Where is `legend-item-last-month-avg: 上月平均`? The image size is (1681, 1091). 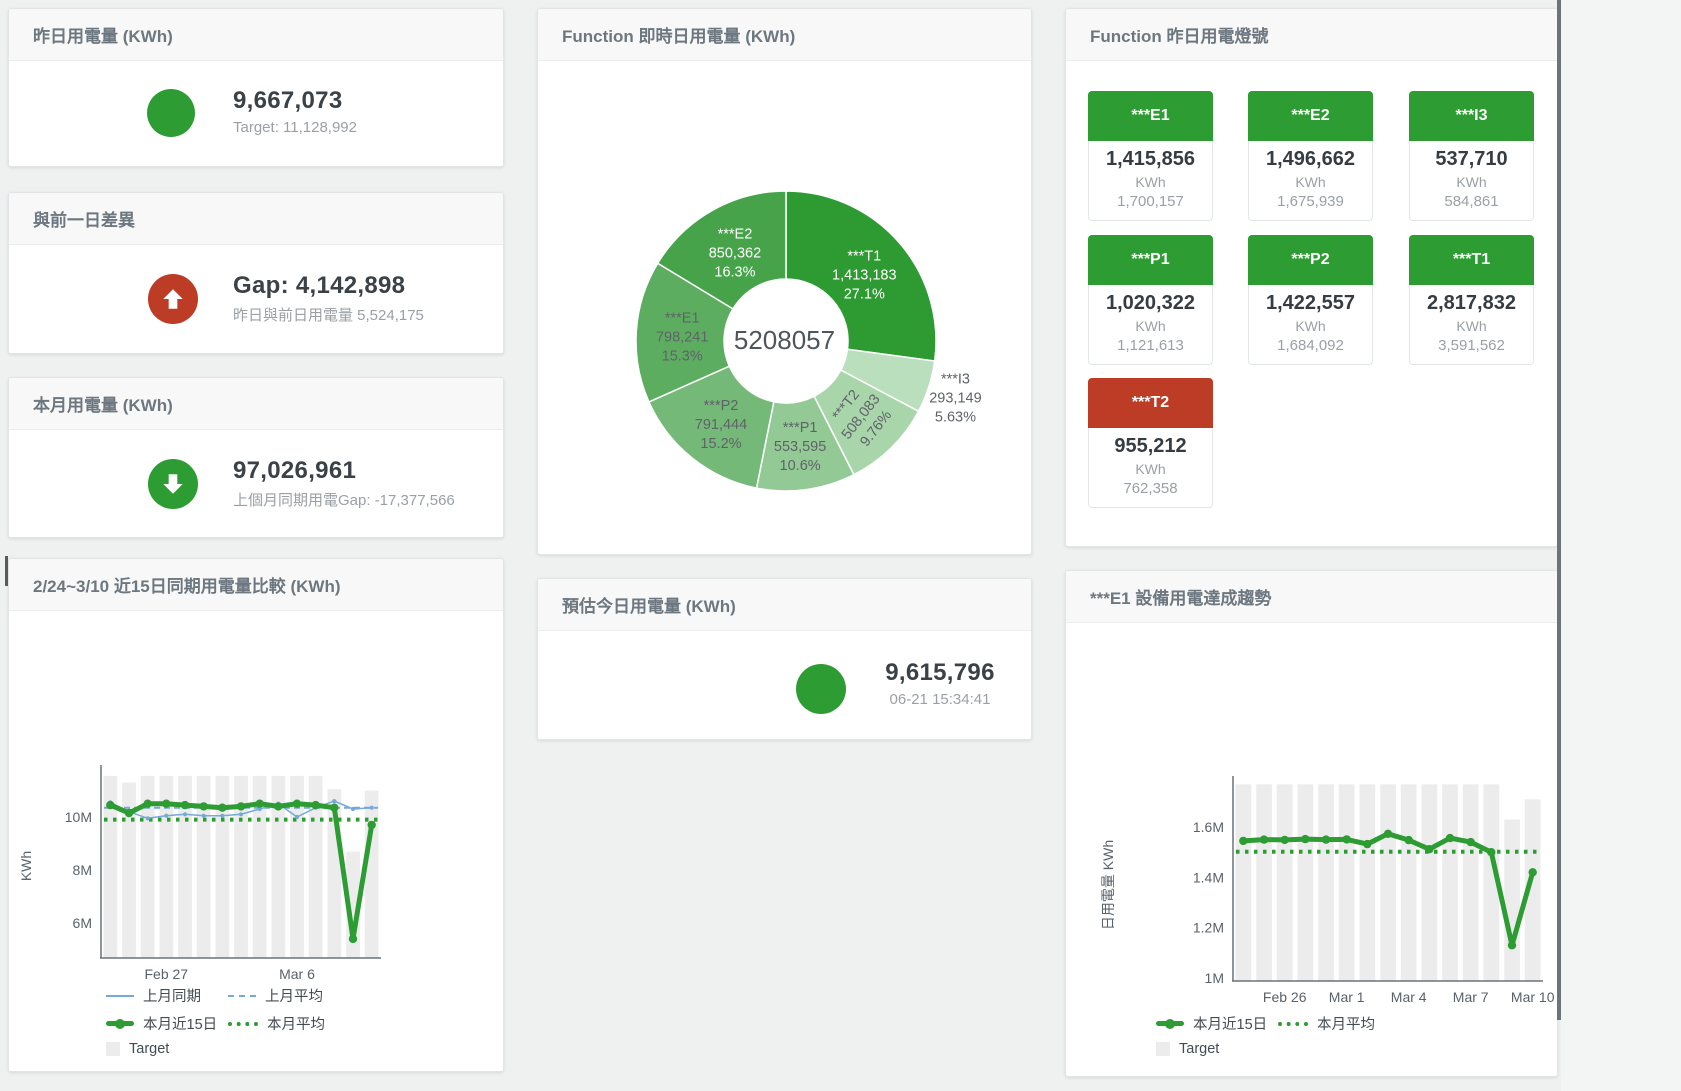
legend-item-last-month-avg: 上月平均 is located at coordinates (289, 995).